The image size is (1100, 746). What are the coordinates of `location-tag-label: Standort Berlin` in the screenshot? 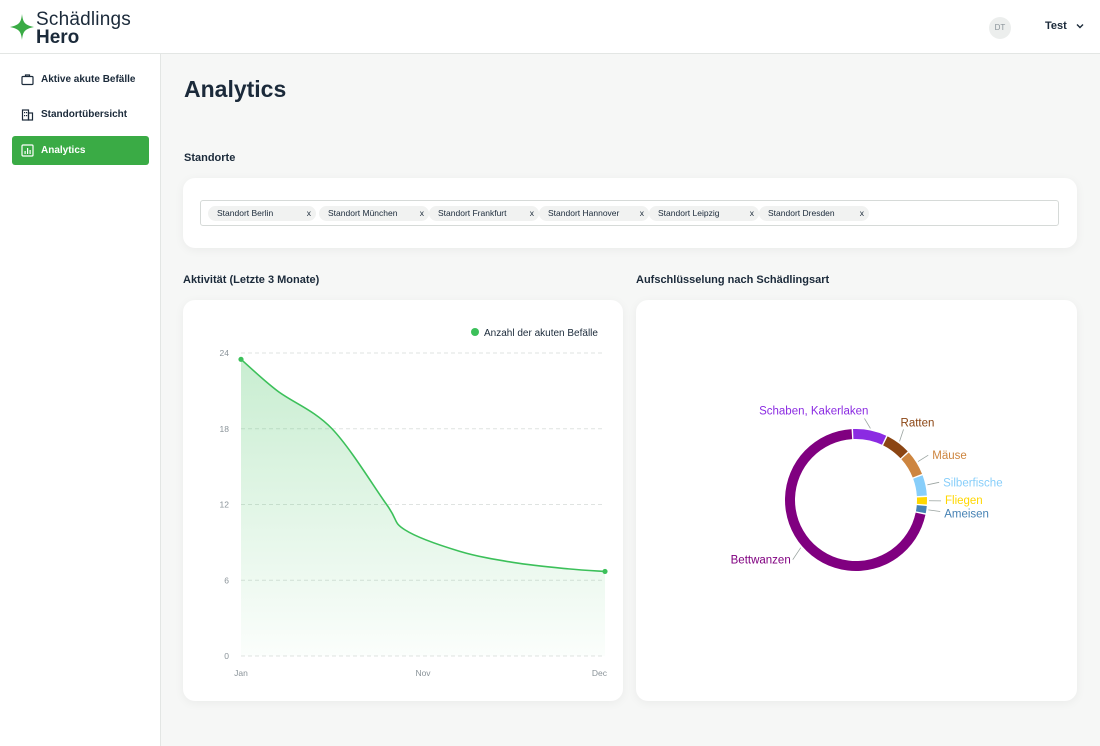 It's located at (245, 213).